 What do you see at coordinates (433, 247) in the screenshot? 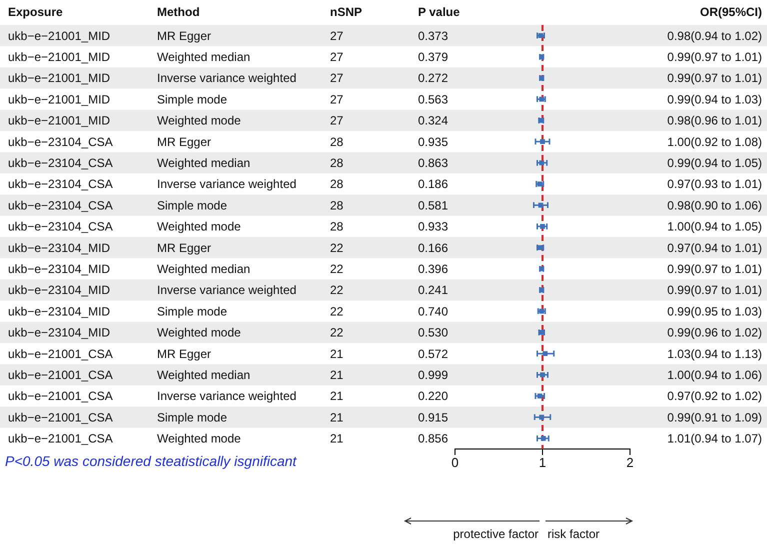
I see `text: 0.166` at bounding box center [433, 247].